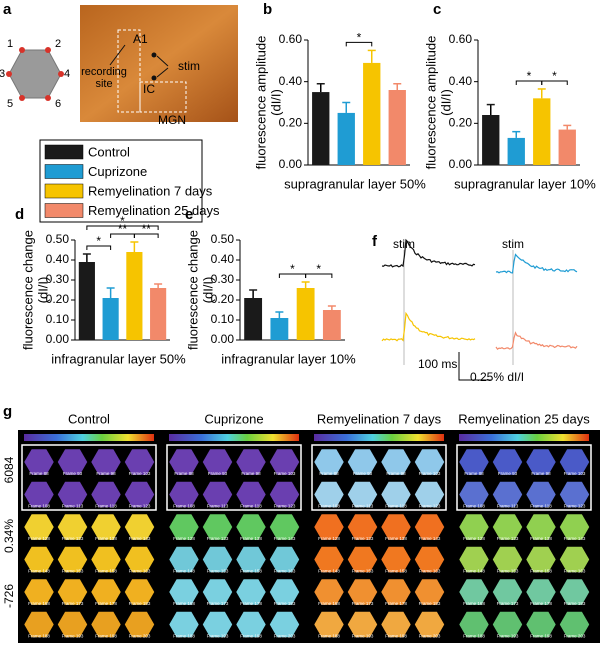  What do you see at coordinates (149, 89) in the screenshot?
I see `photo-label: IC` at bounding box center [149, 89].